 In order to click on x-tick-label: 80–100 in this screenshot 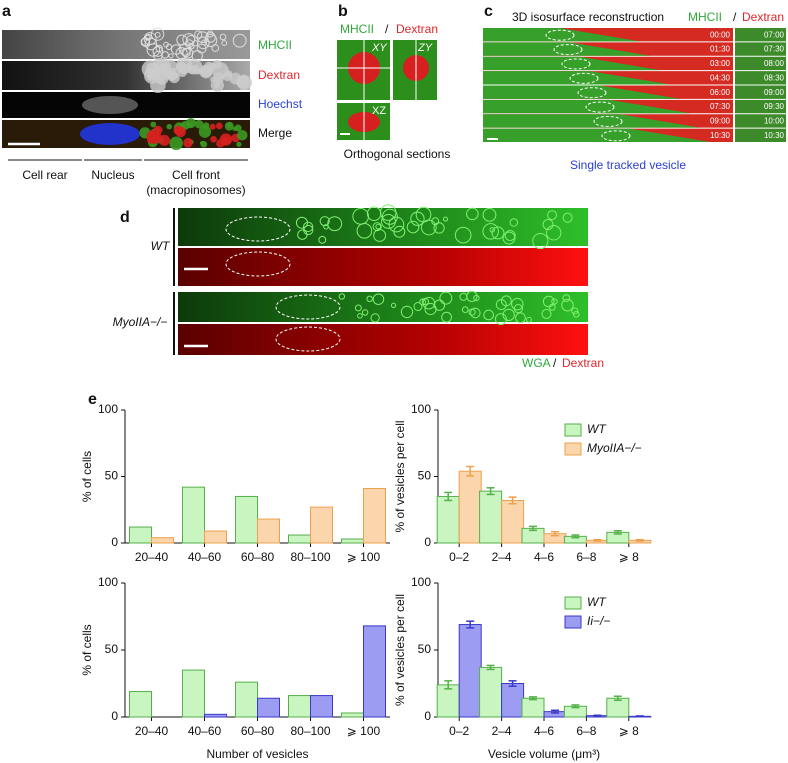, I will do `click(310, 731)`.